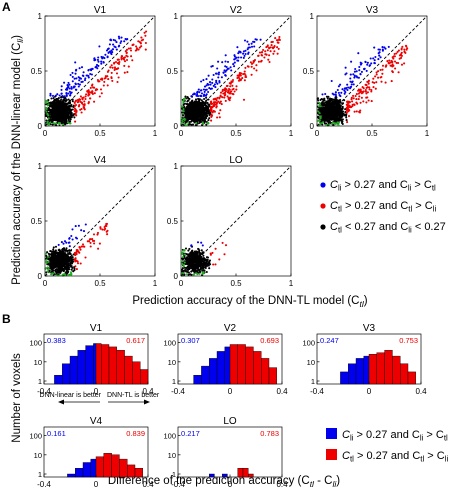 This screenshot has width=474, height=492. I want to click on hist-bar-blue, so click(66, 374).